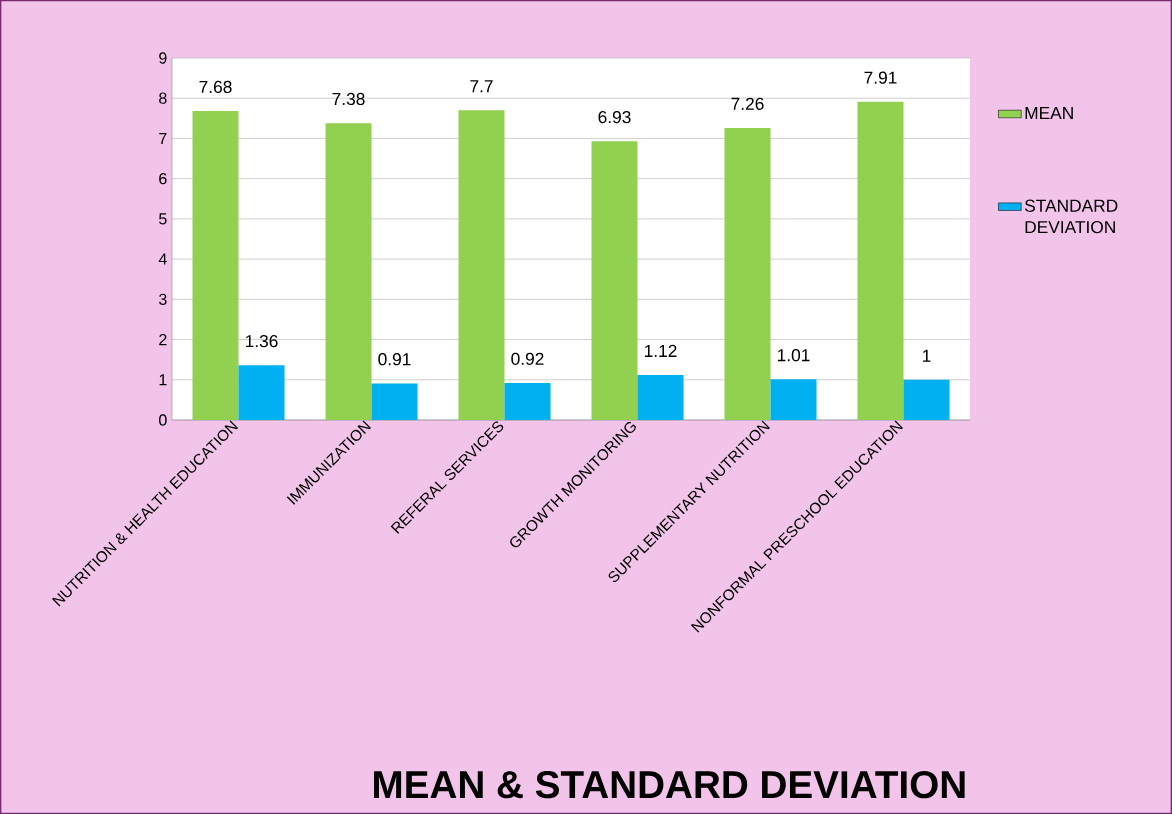 The height and width of the screenshot is (814, 1172). What do you see at coordinates (1049, 113) in the screenshot?
I see `legend-label: MEAN` at bounding box center [1049, 113].